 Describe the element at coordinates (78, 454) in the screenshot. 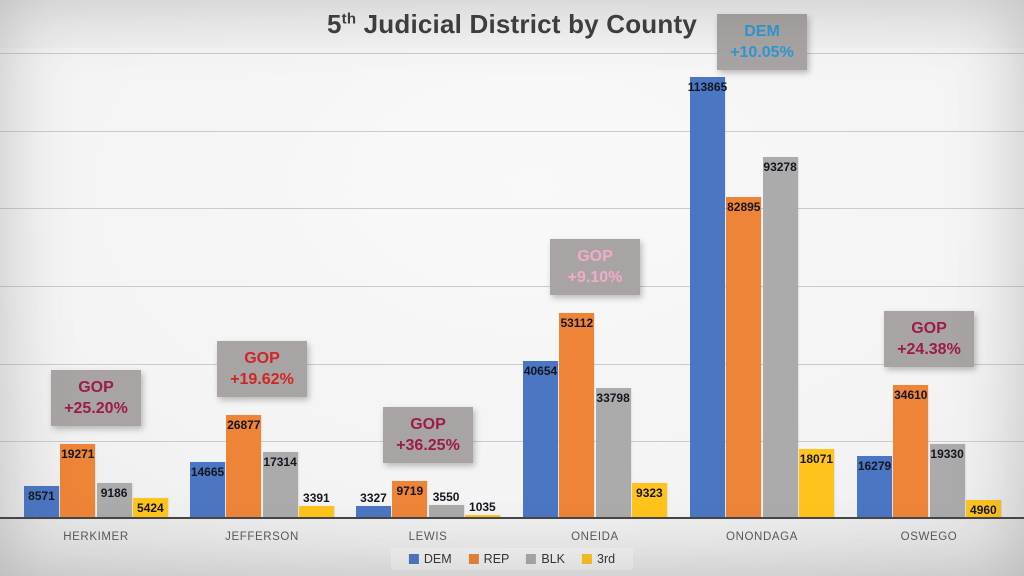

I see `value-label-rep-herkimer: 19271` at that location.